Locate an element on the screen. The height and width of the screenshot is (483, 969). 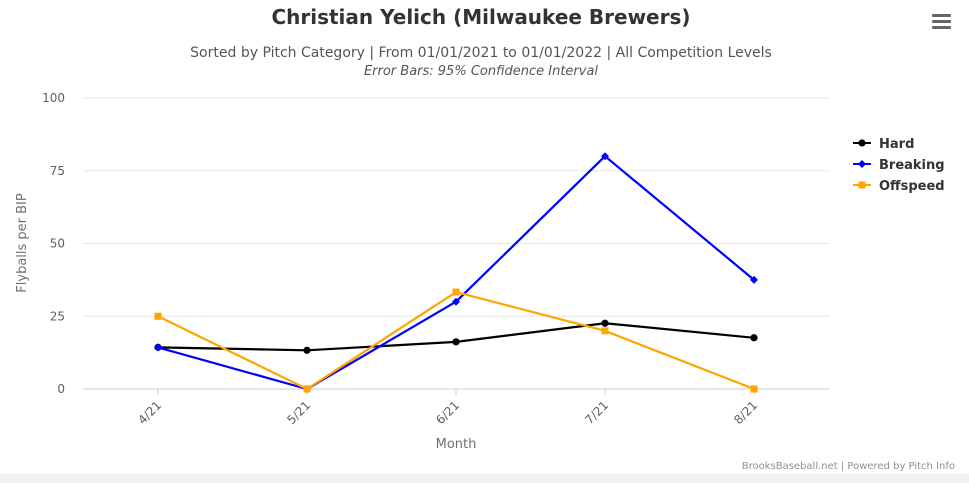
bottom-strip is located at coordinates (484, 478).